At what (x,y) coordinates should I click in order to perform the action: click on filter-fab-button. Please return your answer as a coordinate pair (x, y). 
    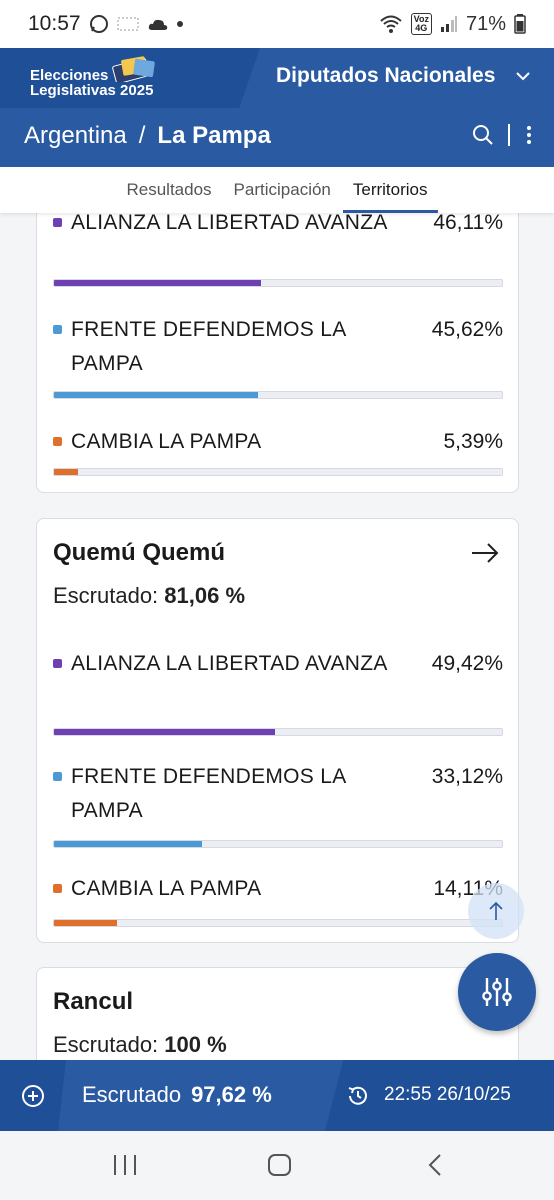
    Looking at the image, I should click on (497, 992).